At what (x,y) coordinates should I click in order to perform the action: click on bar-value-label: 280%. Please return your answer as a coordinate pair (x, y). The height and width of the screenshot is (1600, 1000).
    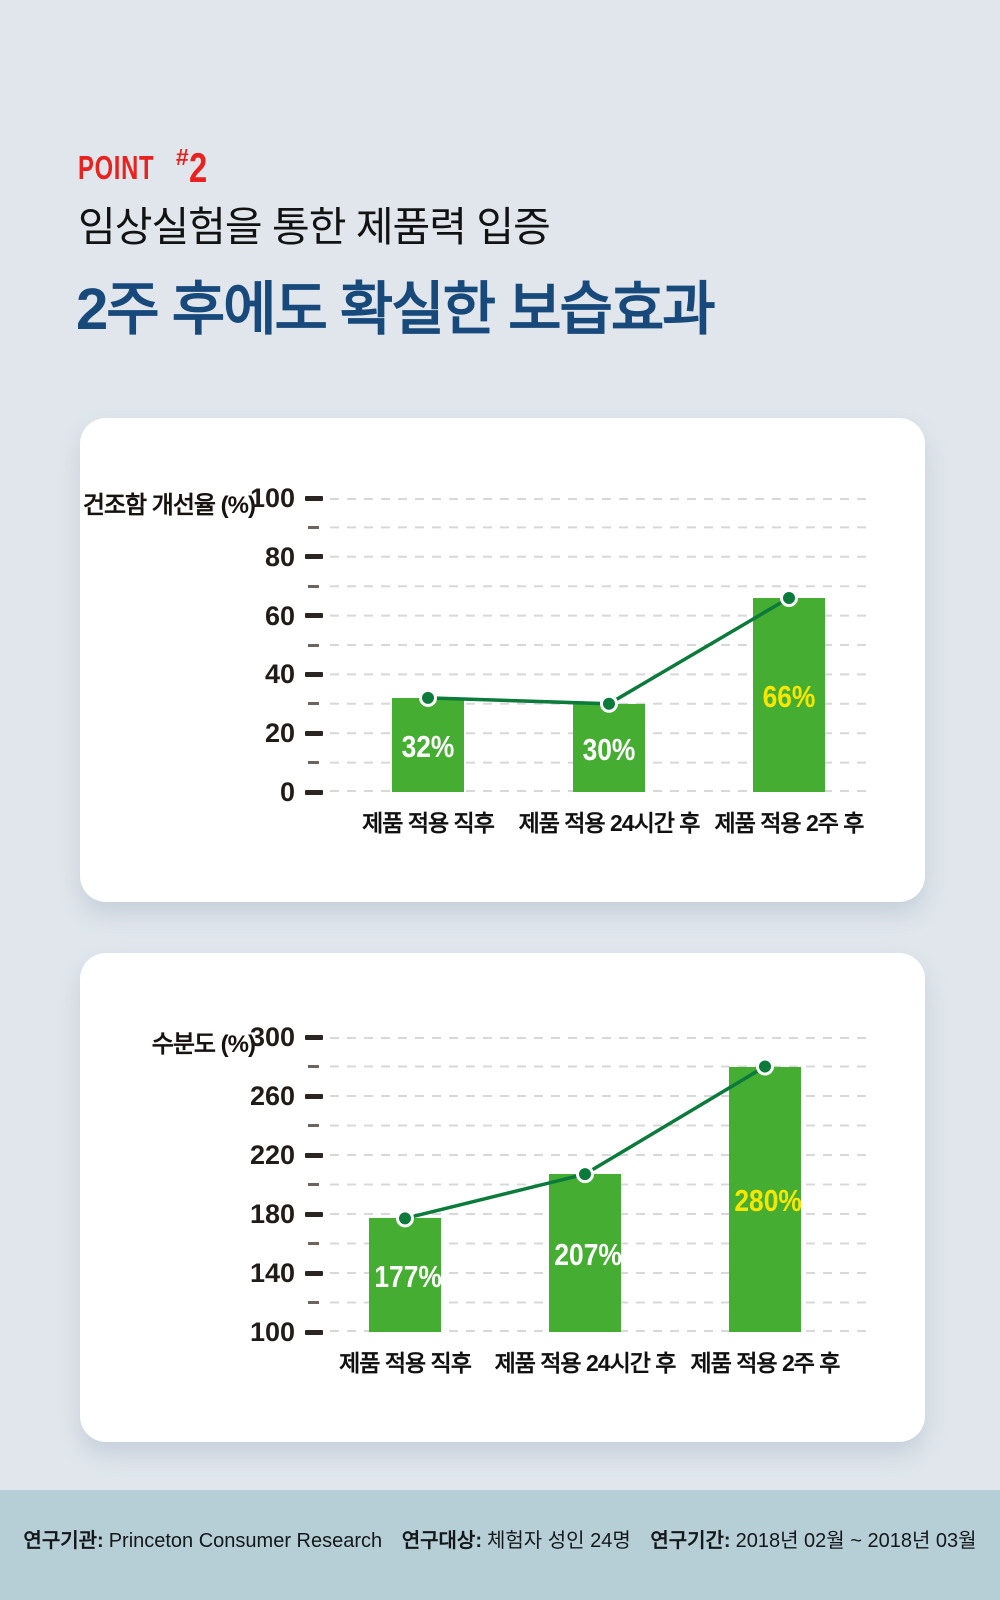
    Looking at the image, I should click on (768, 1201).